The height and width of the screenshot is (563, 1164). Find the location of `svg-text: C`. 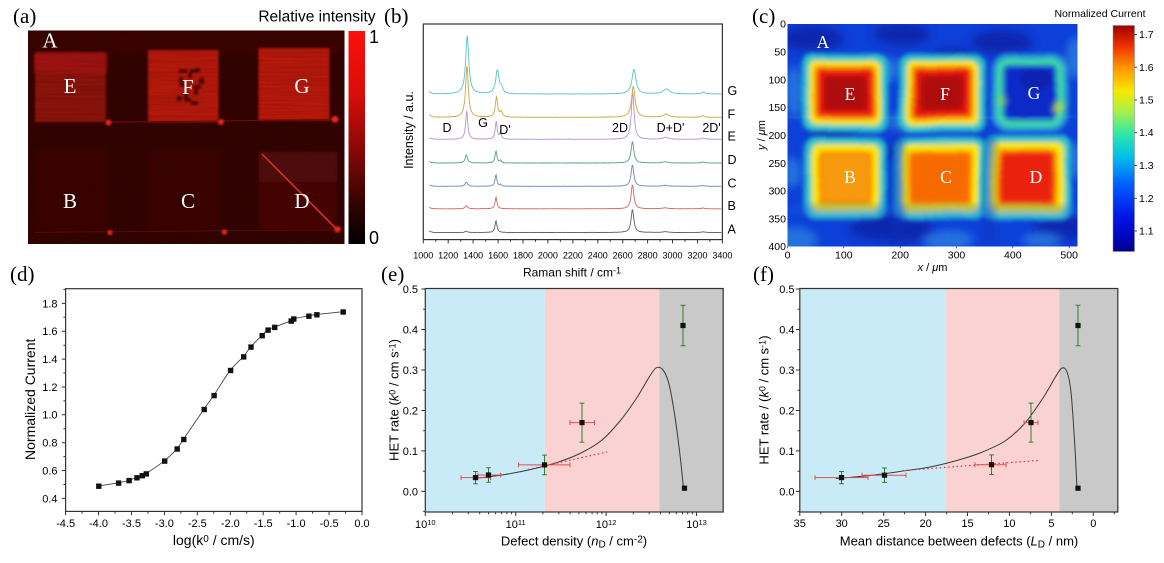

svg-text: C is located at coordinates (946, 177).